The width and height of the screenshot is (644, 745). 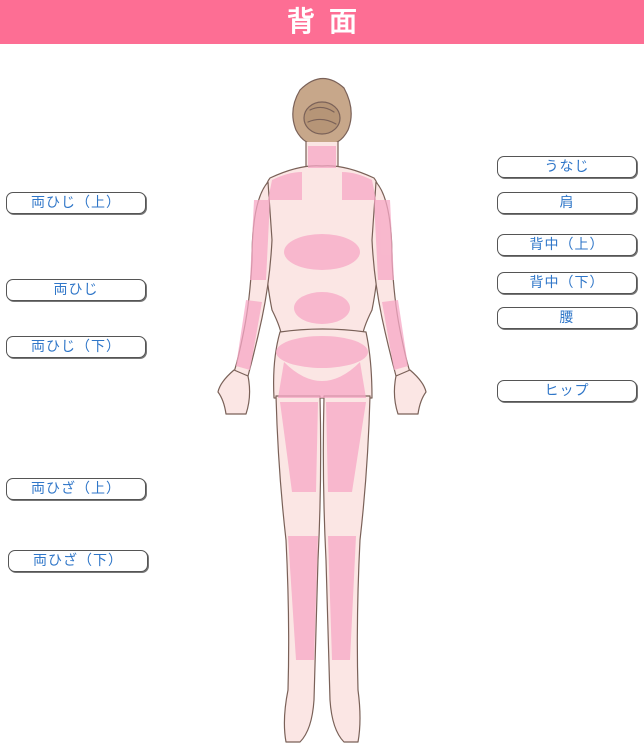 What do you see at coordinates (567, 245) in the screenshot?
I see `upper-back-button: 背中（上）` at bounding box center [567, 245].